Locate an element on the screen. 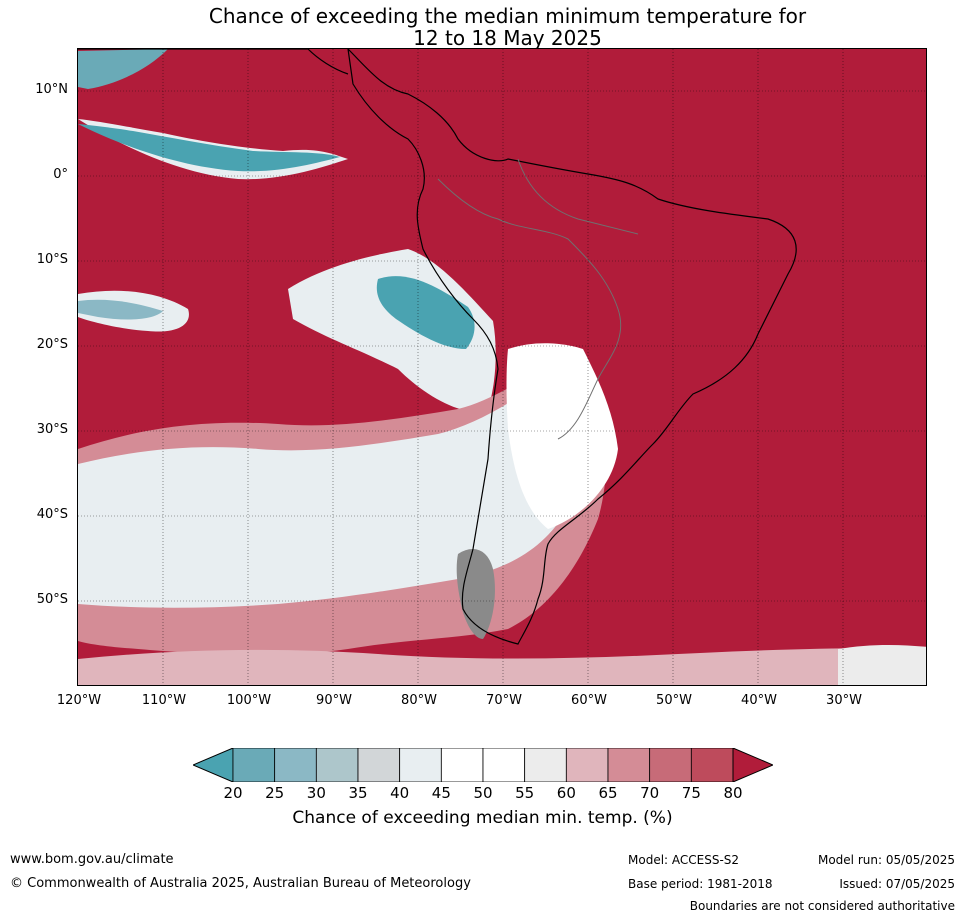 Image resolution: width=965 pixels, height=919 pixels. colorbar-tick-label: 30 is located at coordinates (316, 793).